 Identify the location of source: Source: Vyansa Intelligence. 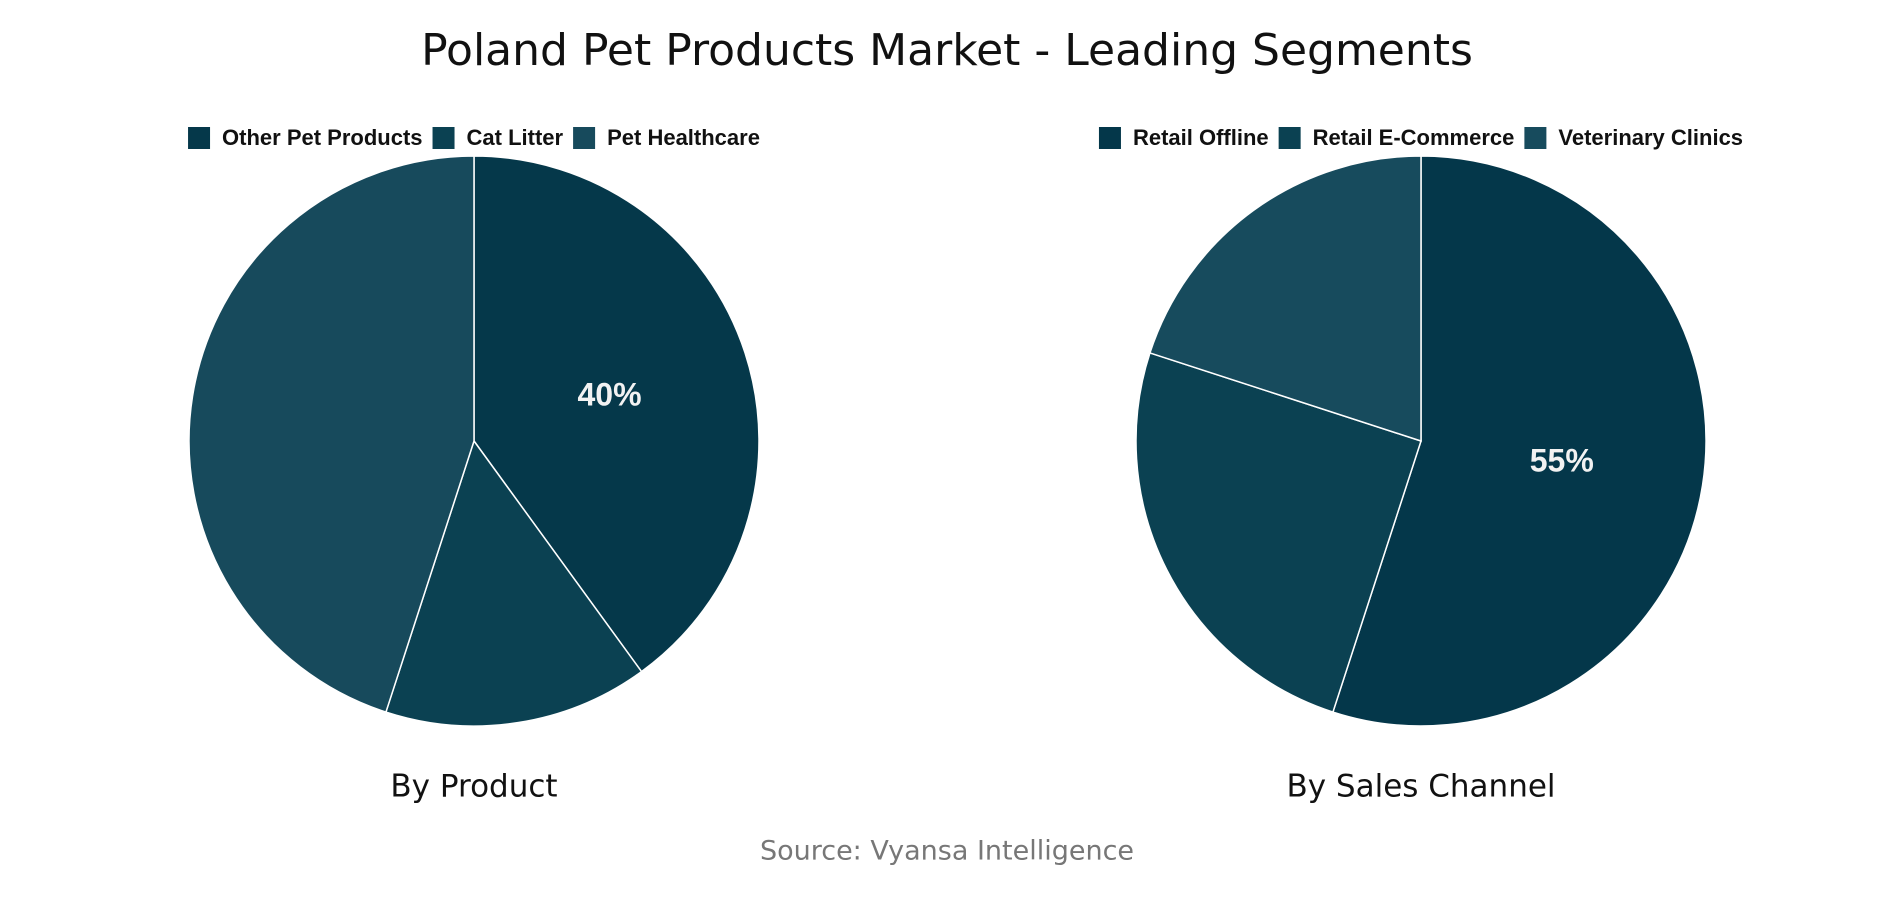
(947, 851).